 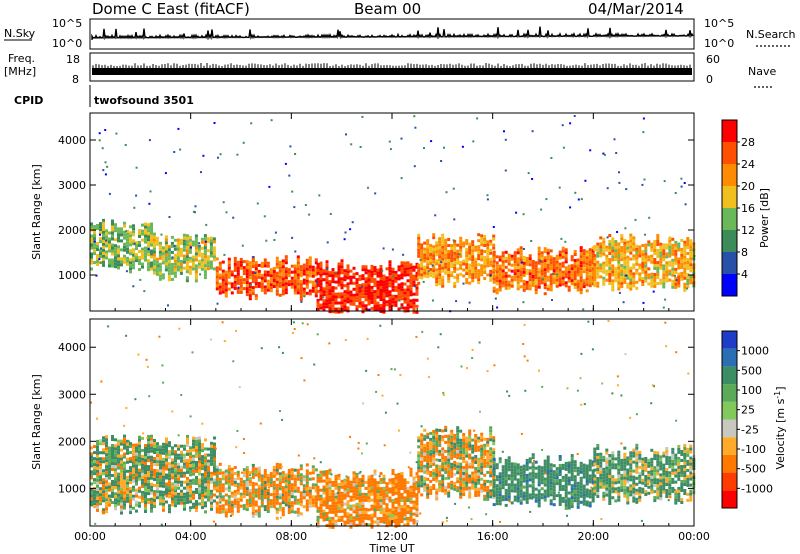 I want to click on nave-tick-top: 60, so click(x=713, y=59).